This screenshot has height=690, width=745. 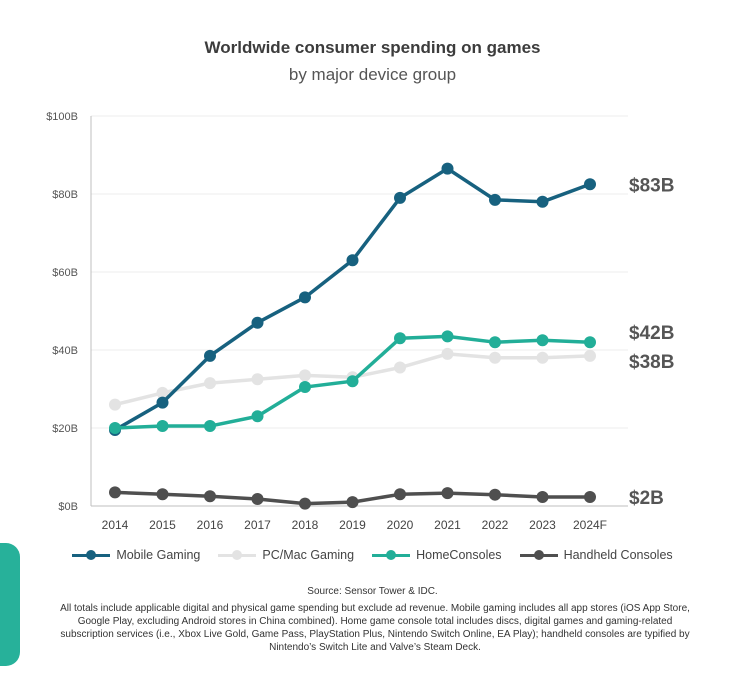 I want to click on x-tick-label: 2021, so click(x=447, y=525).